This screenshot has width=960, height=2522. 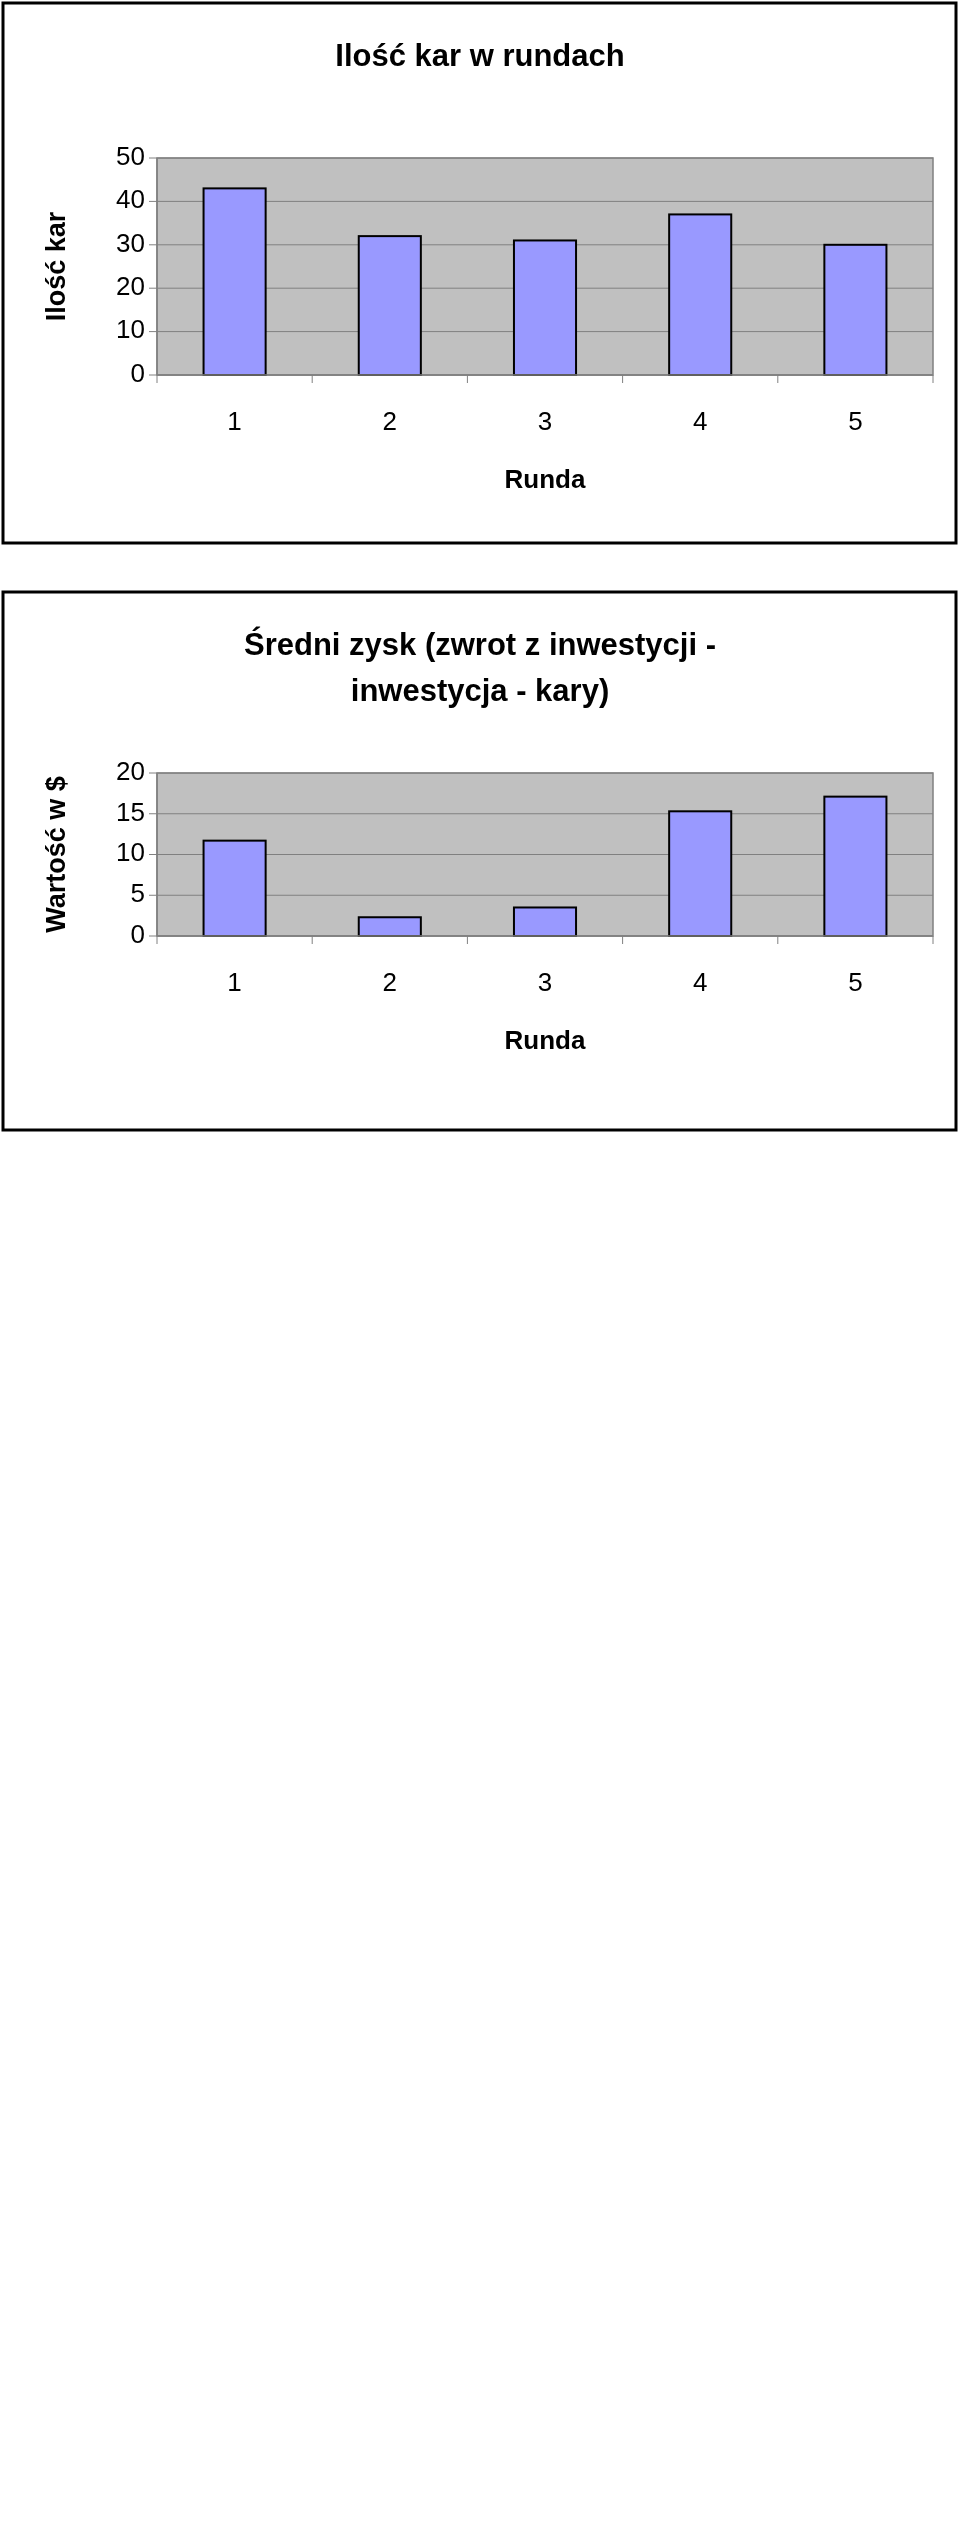 I want to click on chart-title: Ilość kar w rundach, so click(x=480, y=56).